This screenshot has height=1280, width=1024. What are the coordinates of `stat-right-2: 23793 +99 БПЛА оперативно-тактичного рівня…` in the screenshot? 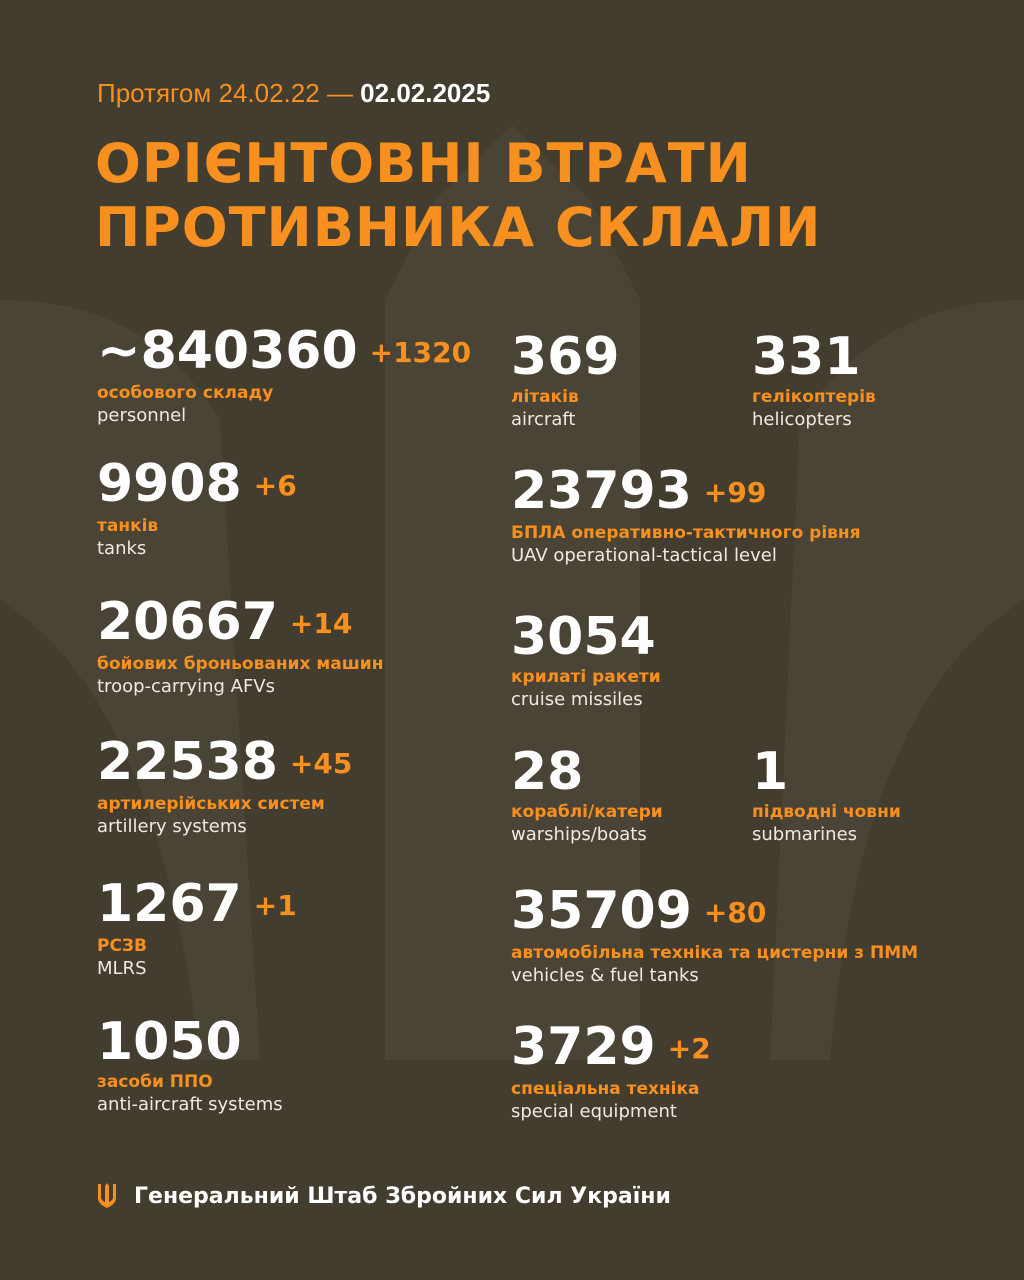 It's located at (686, 515).